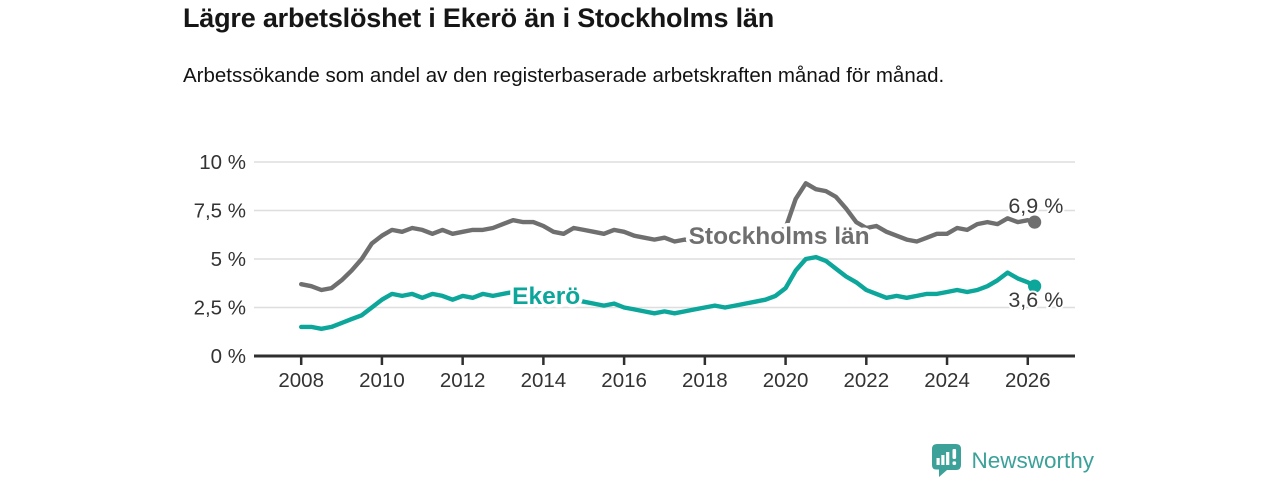  I want to click on annotations: Stockholms län Ekerö 6,9 % 3,6 %, so click(787, 253).